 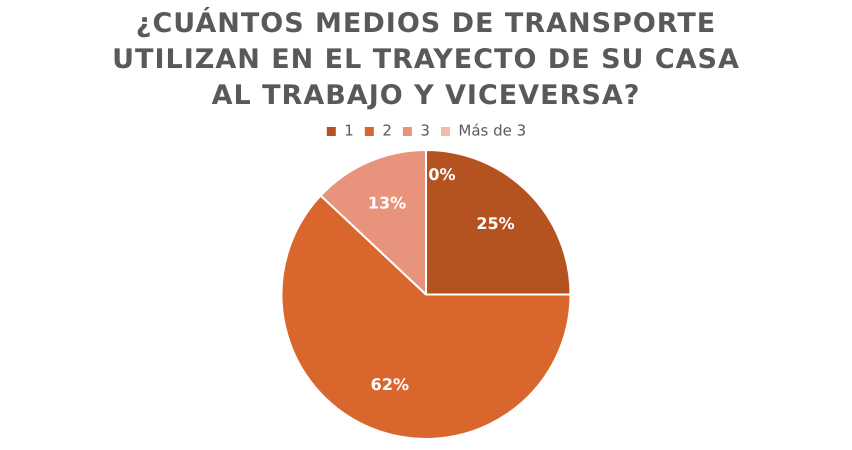 I want to click on data-label: 25%, so click(x=495, y=224).